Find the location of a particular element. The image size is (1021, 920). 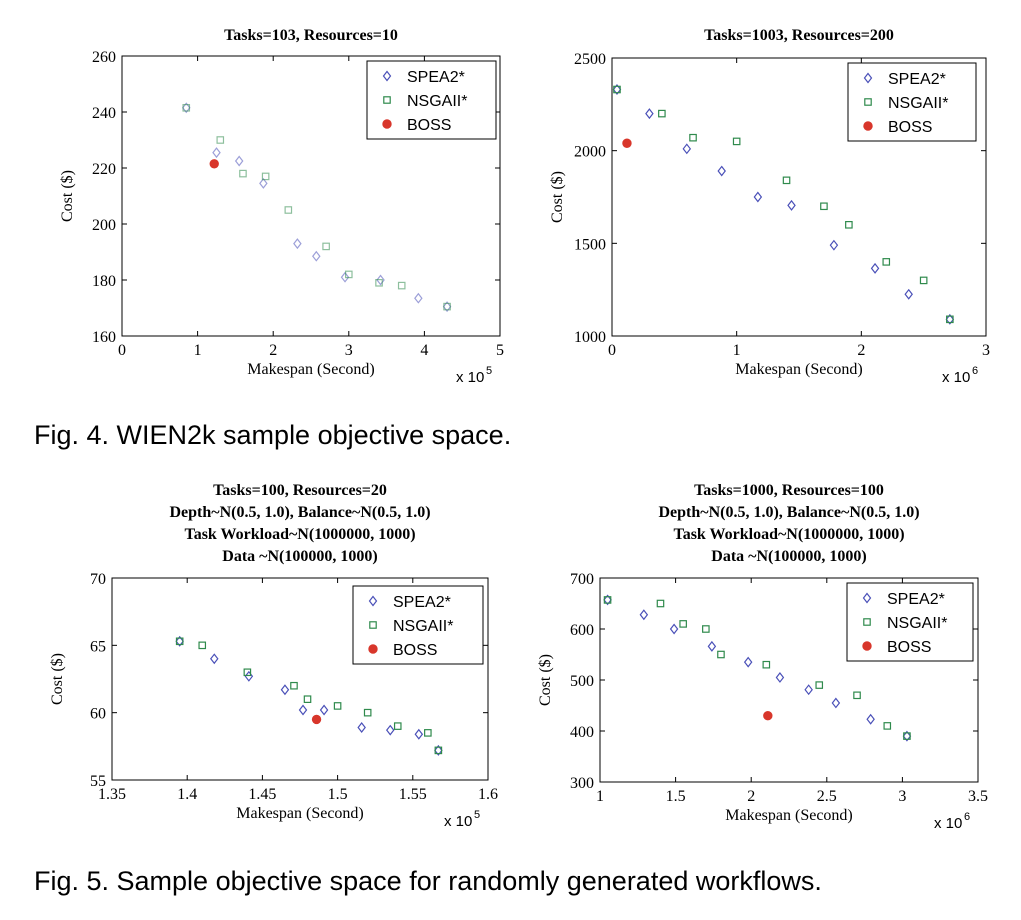

y-tick-label: 70 is located at coordinates (98, 579).